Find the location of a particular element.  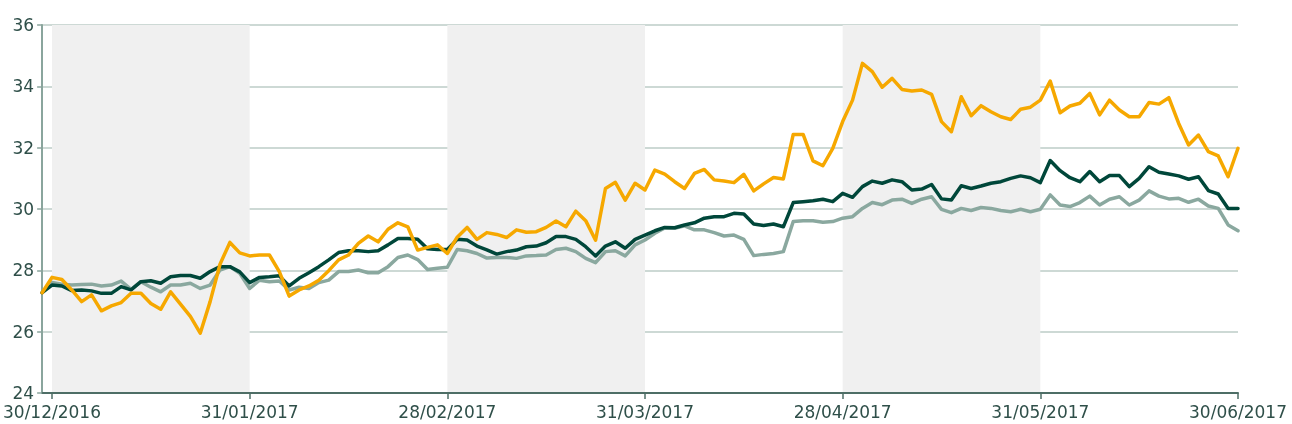

x-tick-label: 31/05/2017 is located at coordinates (1040, 411).